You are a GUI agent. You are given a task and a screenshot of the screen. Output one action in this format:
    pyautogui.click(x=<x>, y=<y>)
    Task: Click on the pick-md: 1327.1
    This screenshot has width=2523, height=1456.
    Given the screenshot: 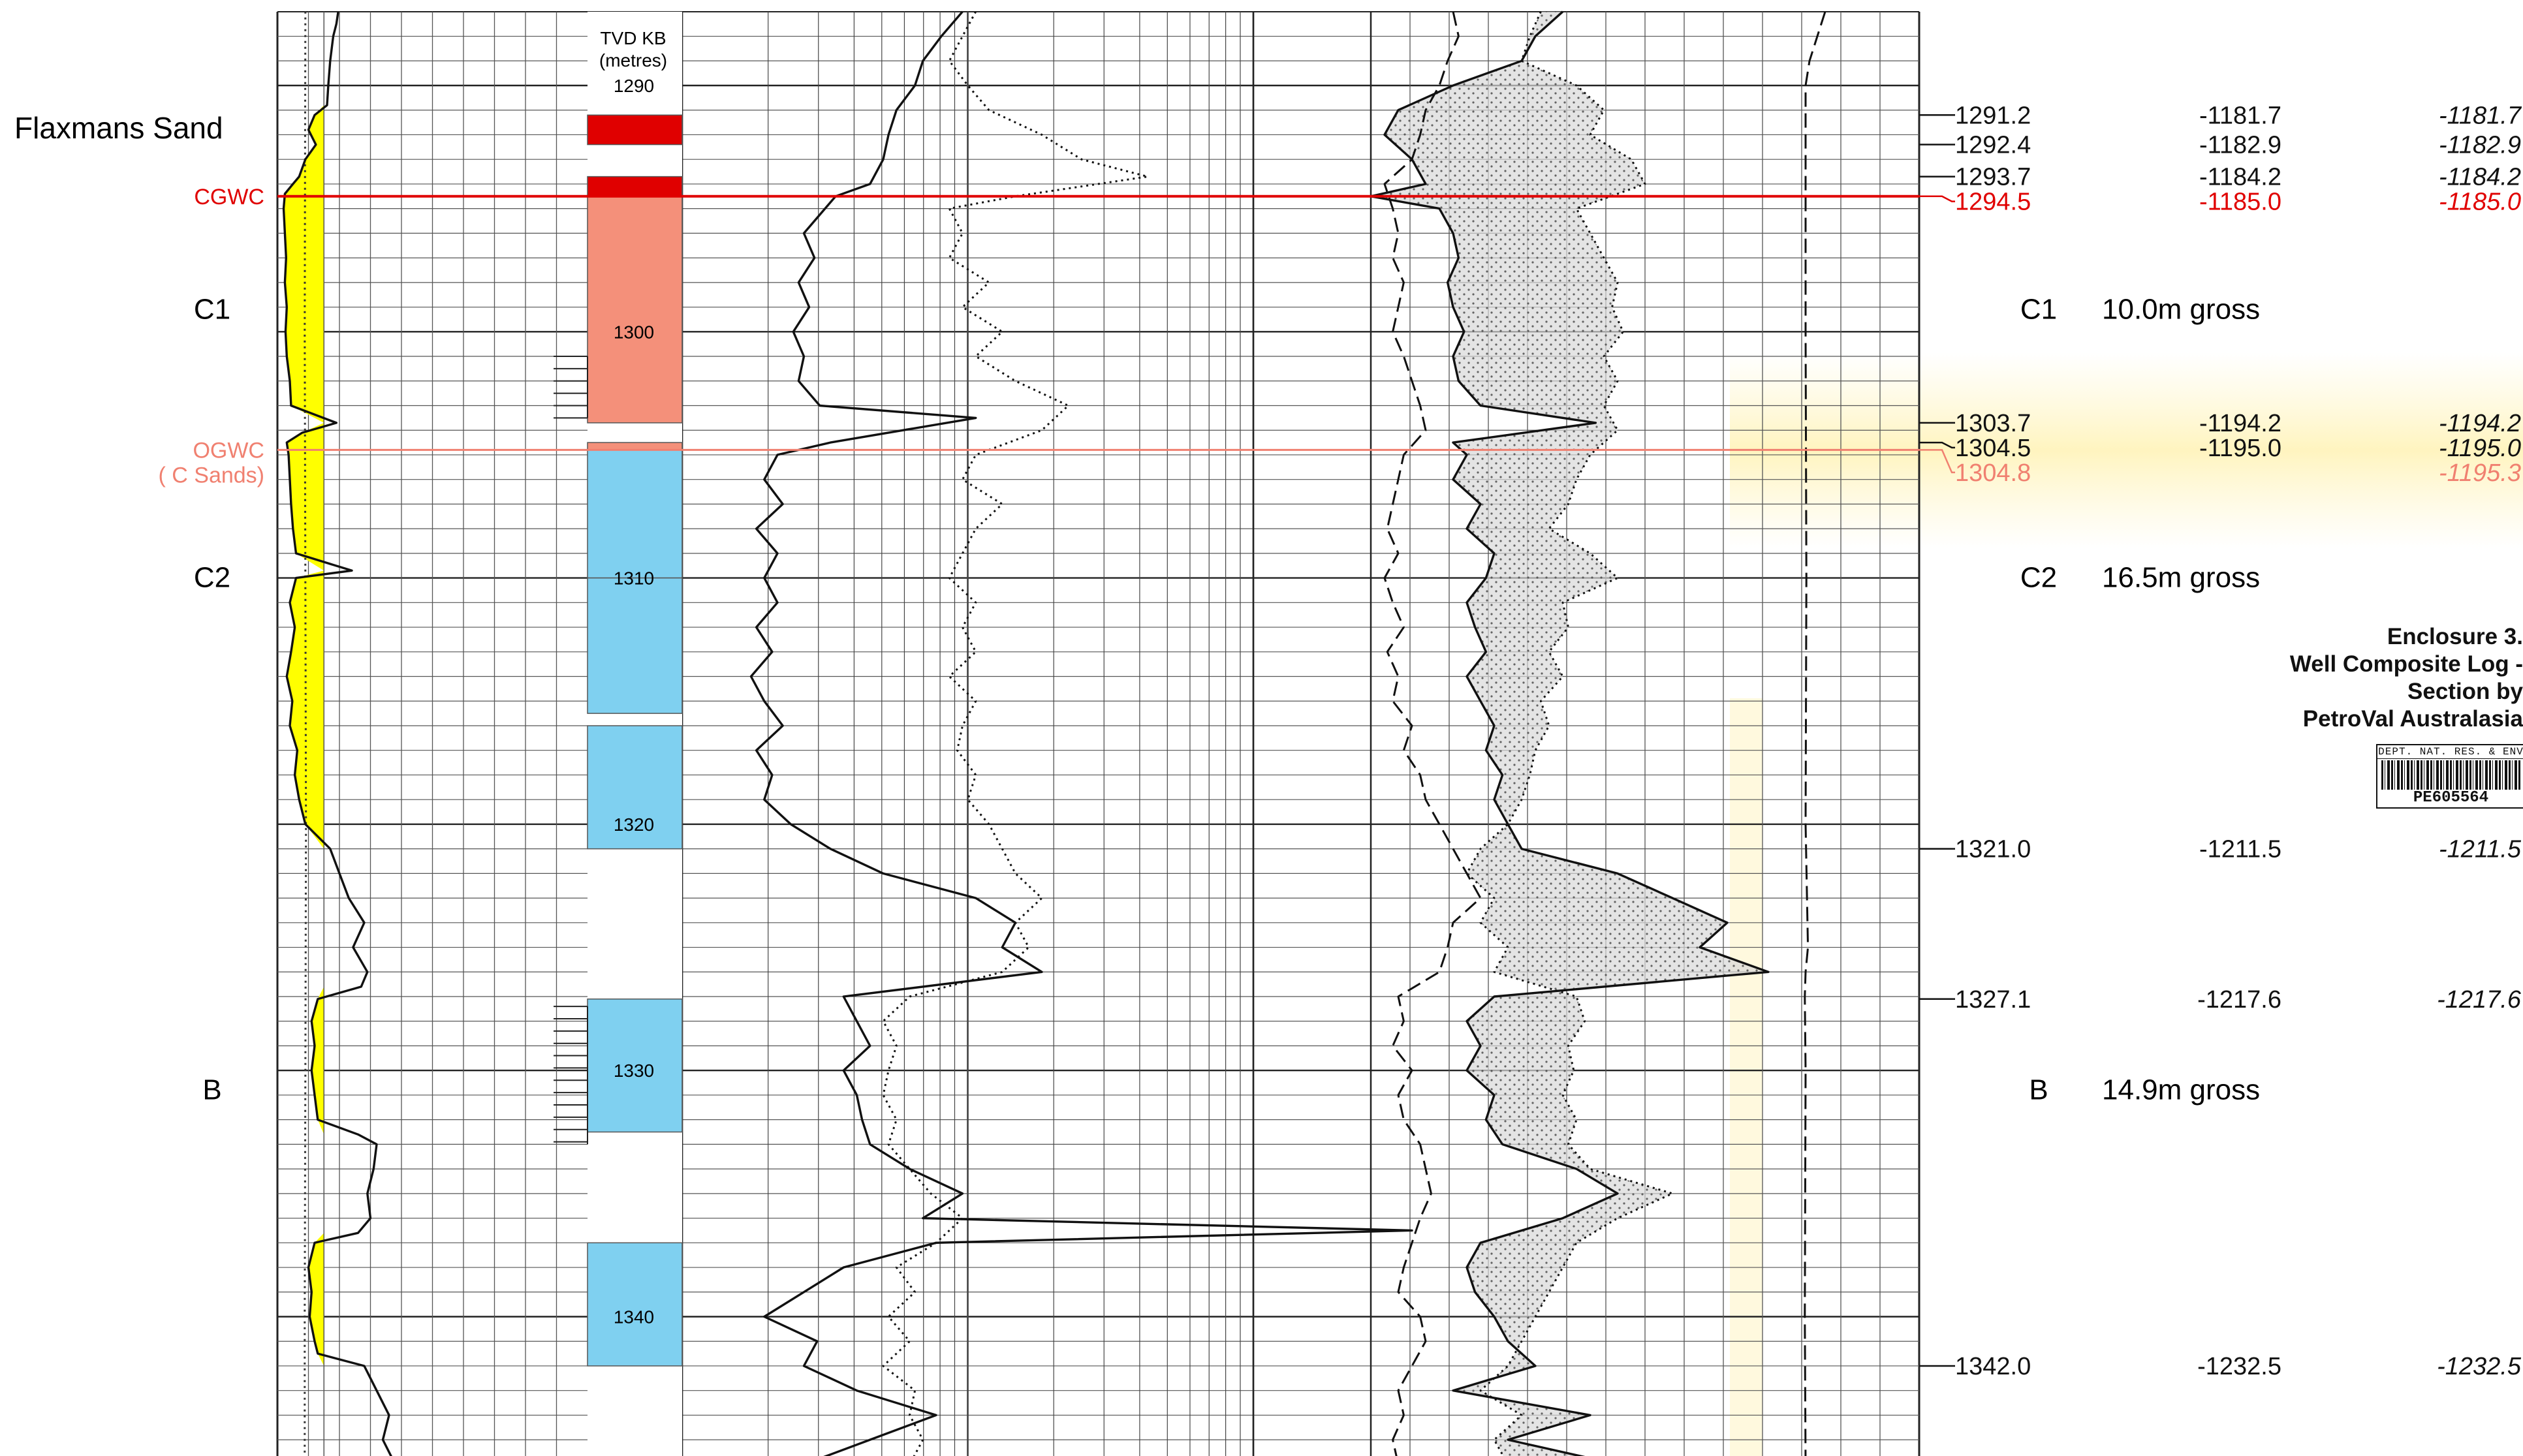 What is the action you would take?
    pyautogui.click(x=1993, y=1000)
    